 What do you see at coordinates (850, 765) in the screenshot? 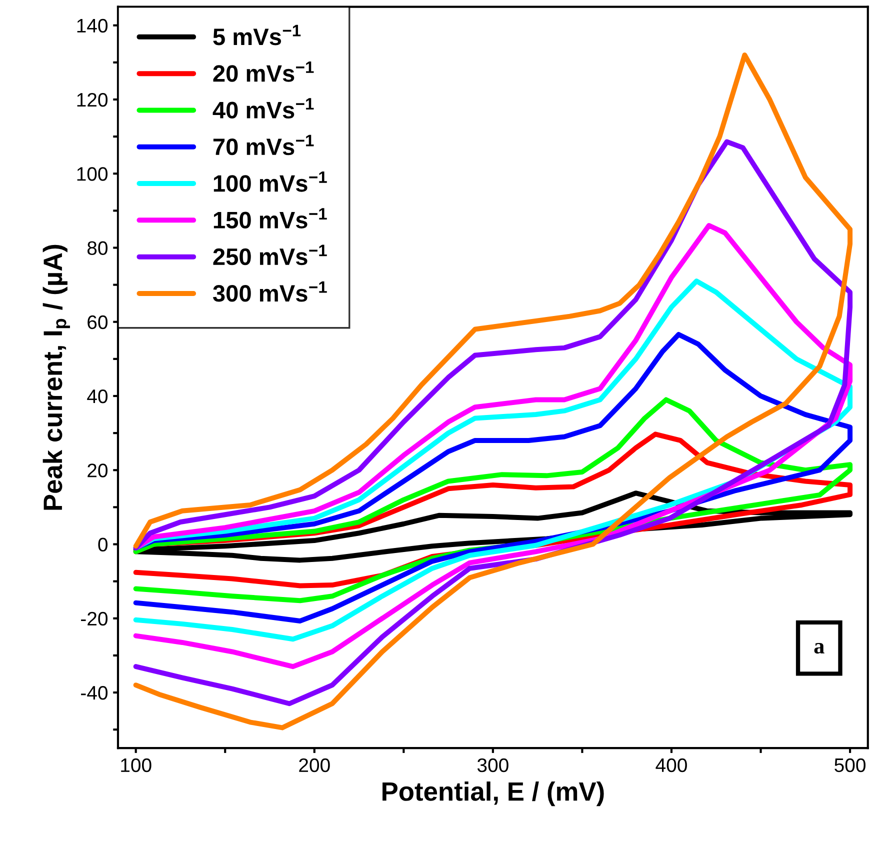
I see `x-tick-label: 500` at bounding box center [850, 765].